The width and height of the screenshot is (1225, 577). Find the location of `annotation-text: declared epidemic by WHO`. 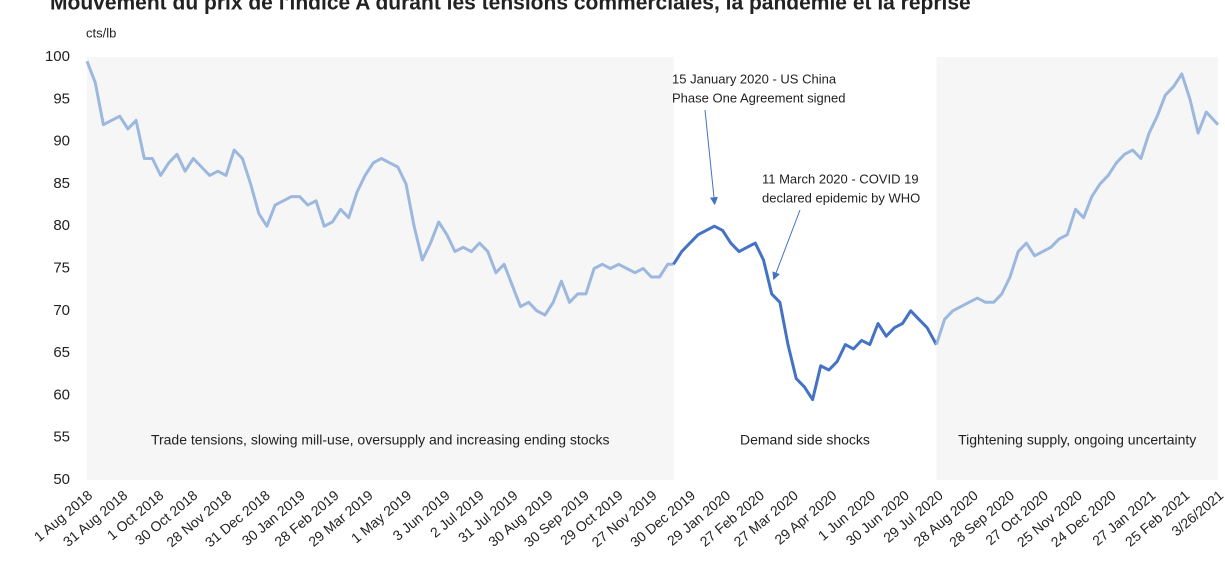

annotation-text: declared epidemic by WHO is located at coordinates (841, 197).